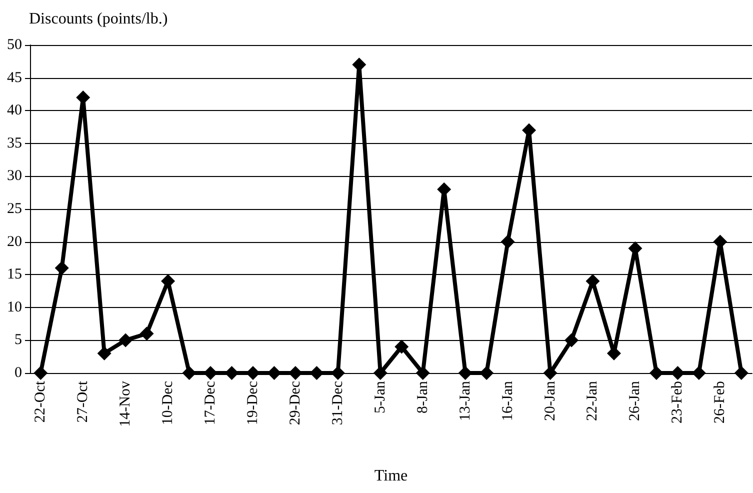 Image resolution: width=753 pixels, height=493 pixels. What do you see at coordinates (14, 45) in the screenshot?
I see `y-tick-label: 50` at bounding box center [14, 45].